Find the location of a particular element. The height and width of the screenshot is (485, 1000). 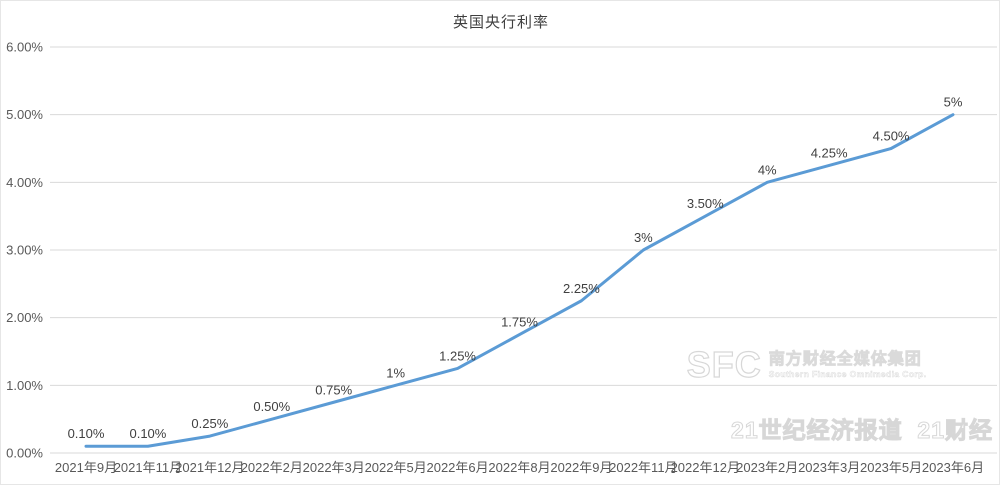

y-tick-label: 3.00% is located at coordinates (24, 250).